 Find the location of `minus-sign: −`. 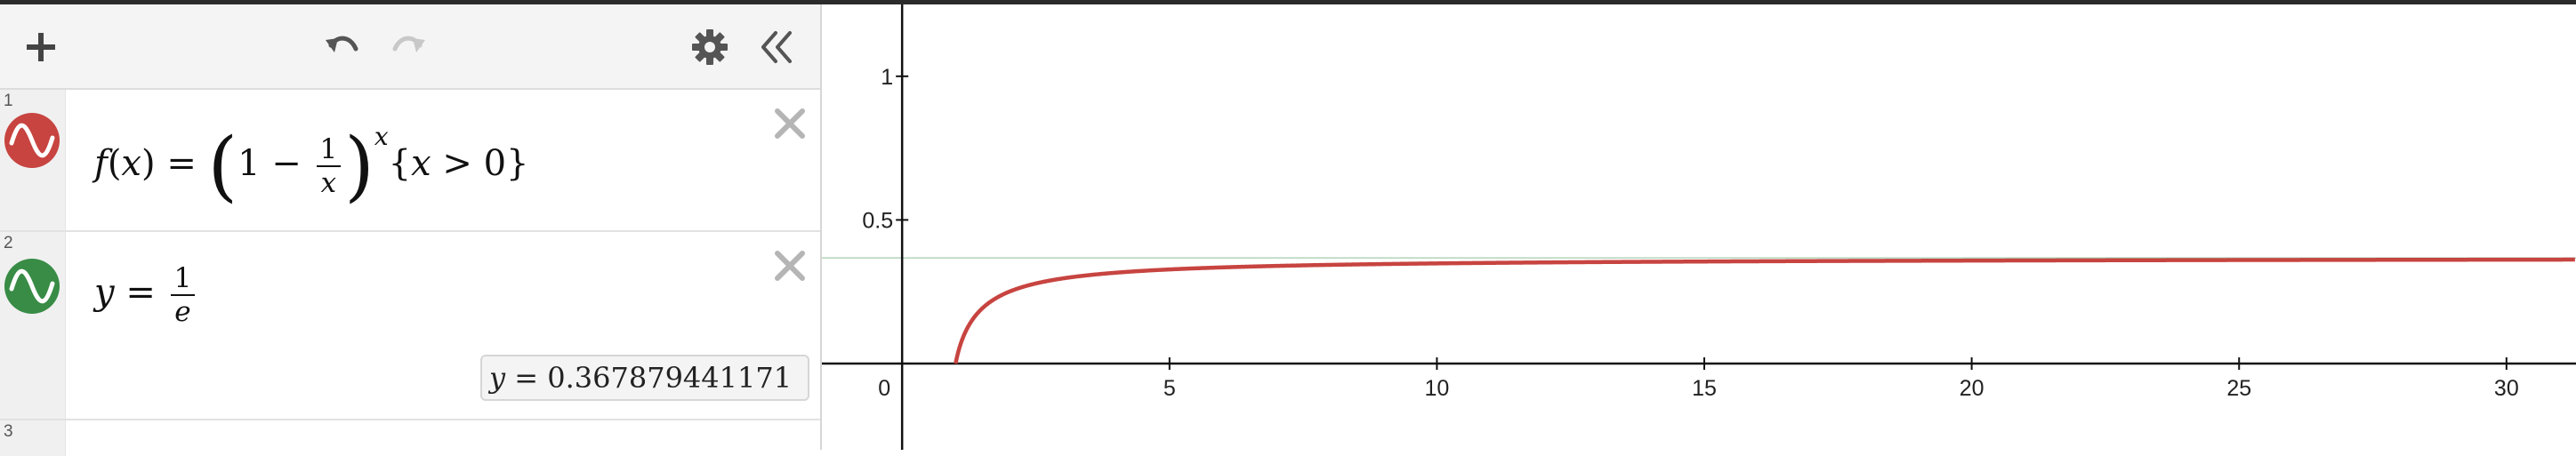

minus-sign: − is located at coordinates (286, 163).